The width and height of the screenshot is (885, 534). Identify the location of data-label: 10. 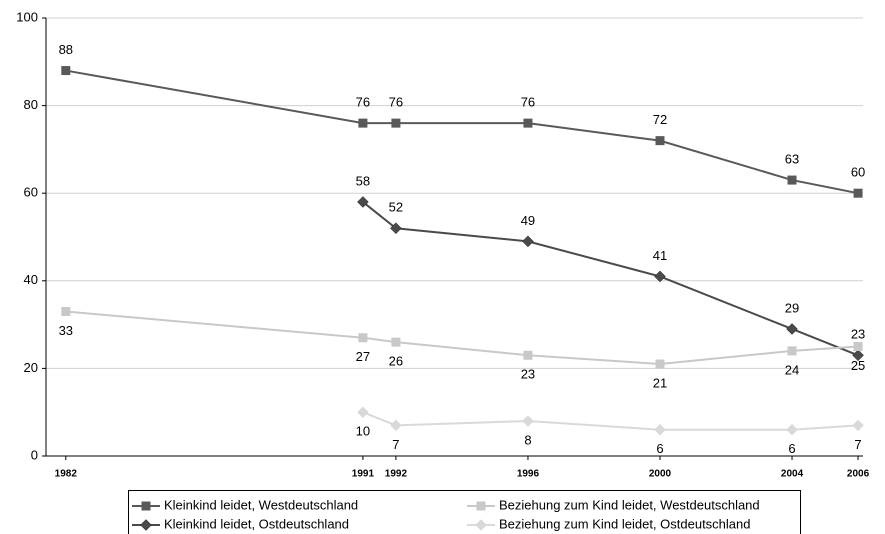
(363, 431).